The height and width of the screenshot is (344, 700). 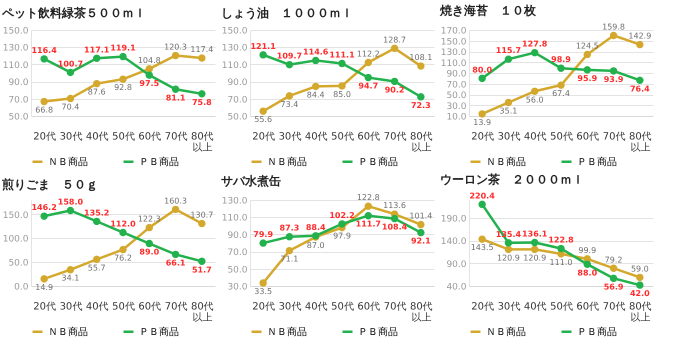 What do you see at coordinates (640, 89) in the screenshot?
I see `data-label: 76.4` at bounding box center [640, 89].